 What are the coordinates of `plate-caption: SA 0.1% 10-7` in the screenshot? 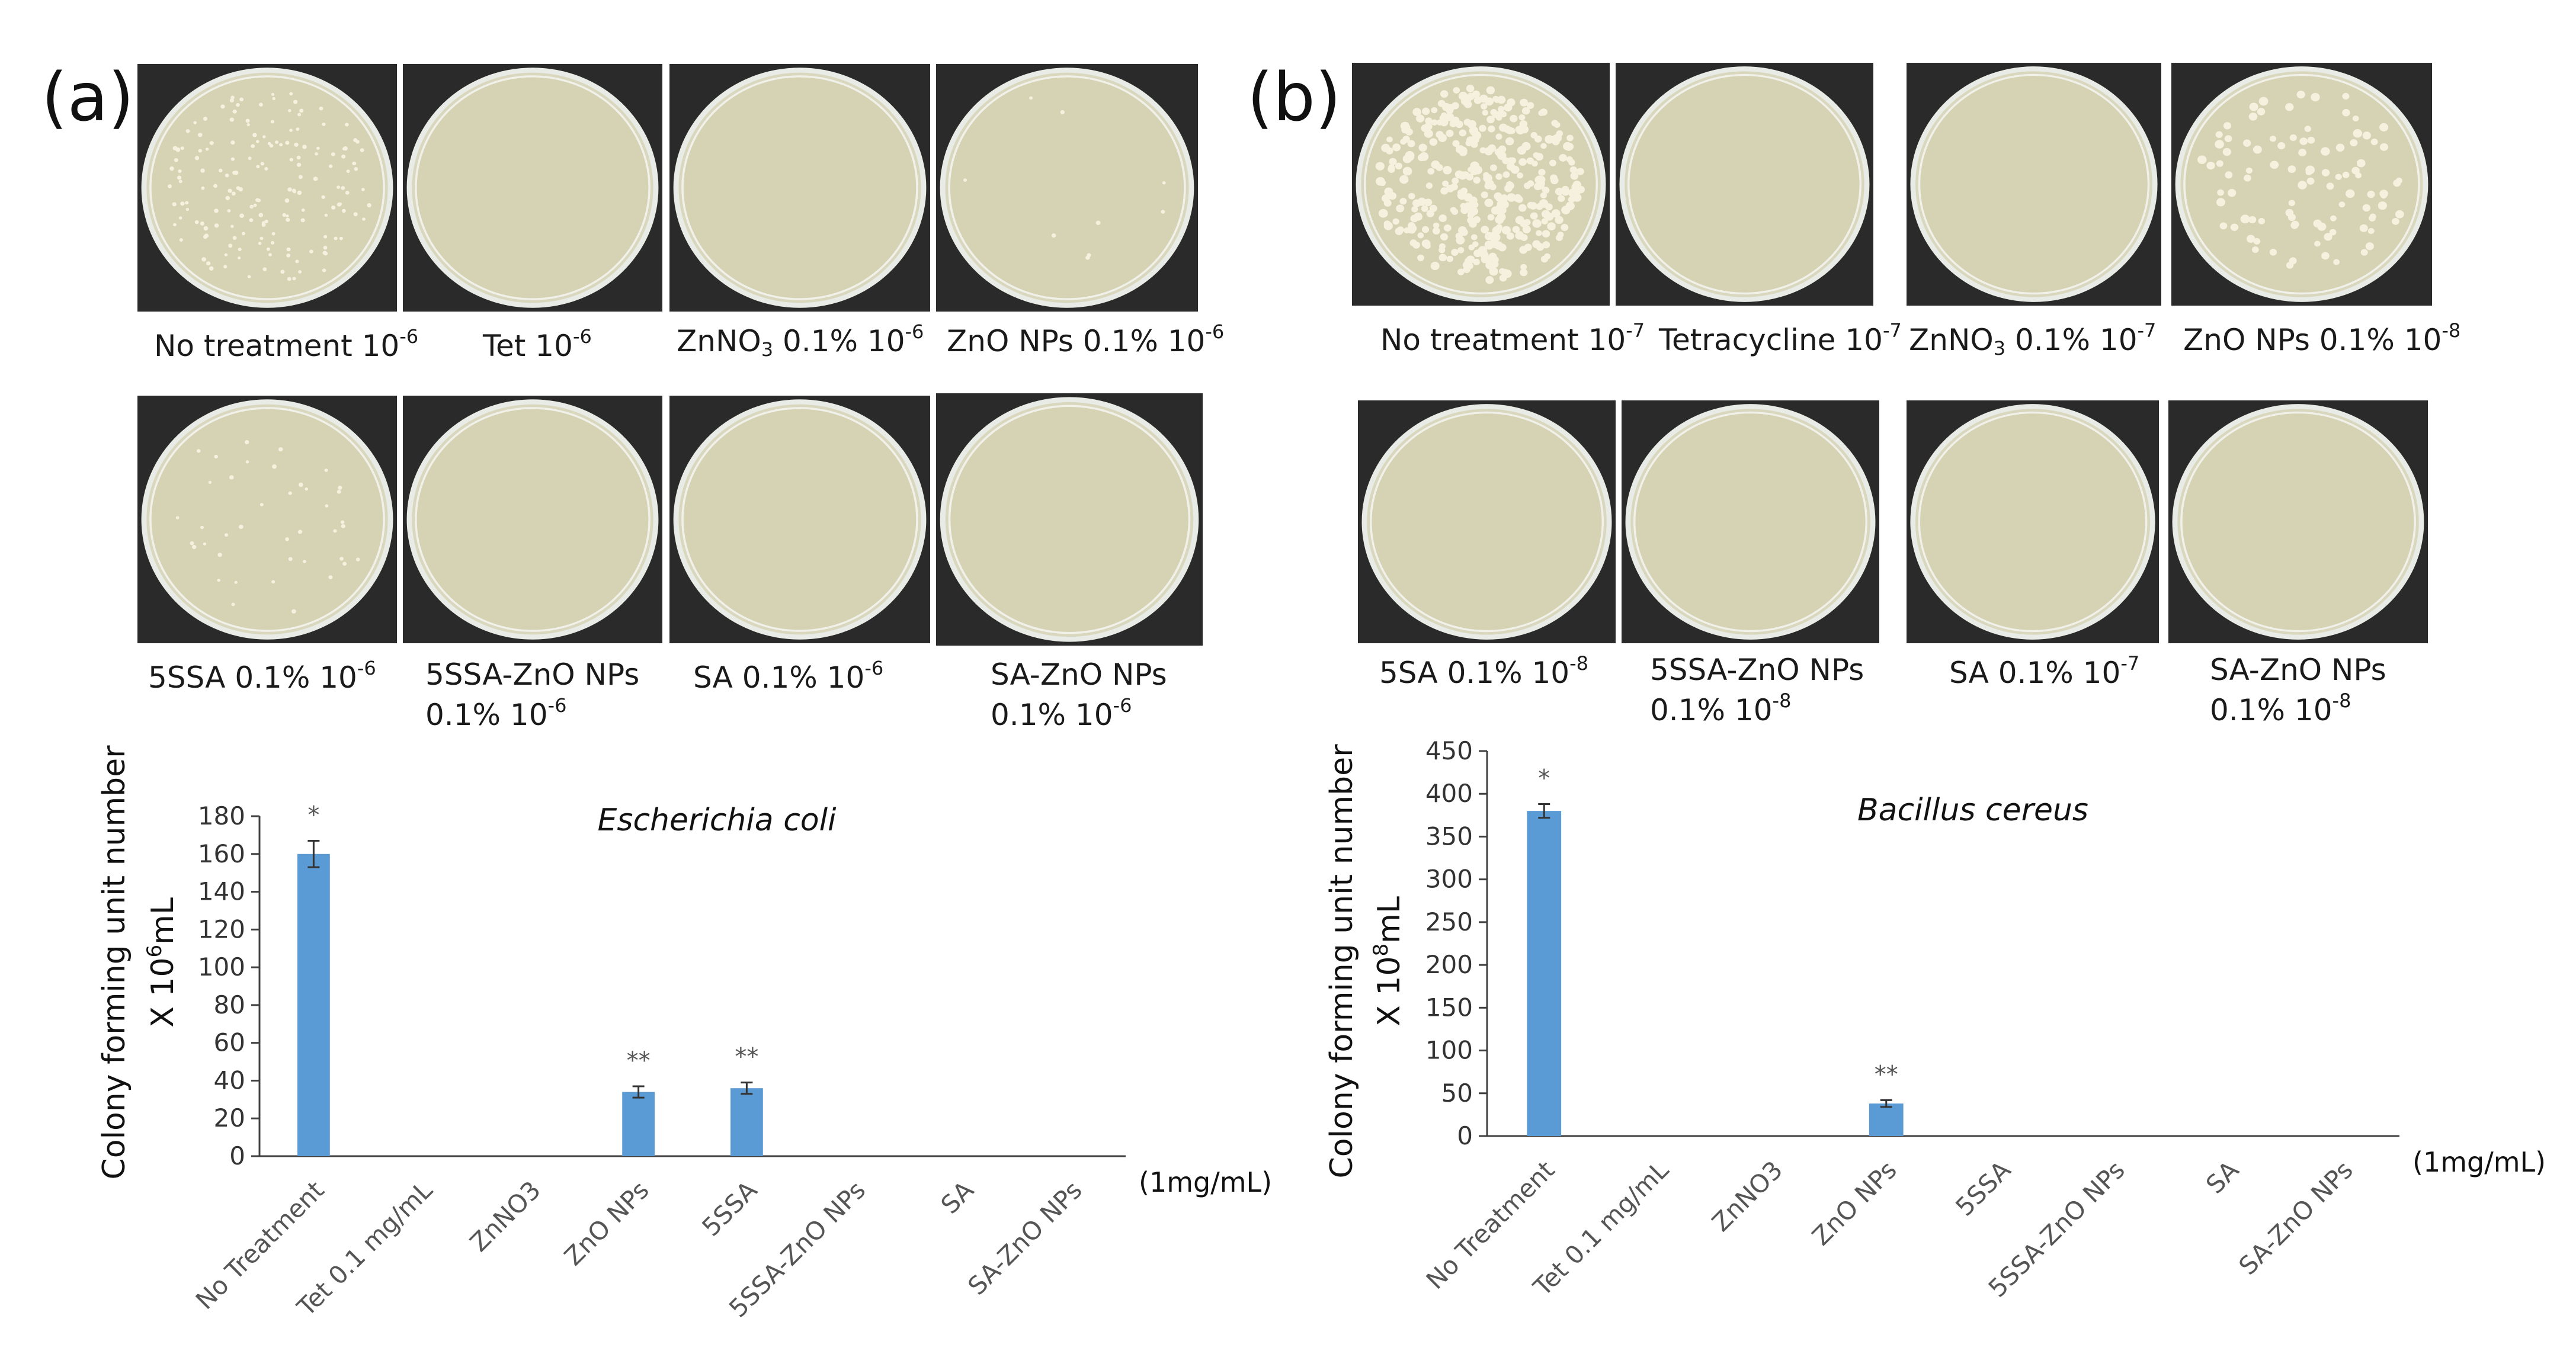 It's located at (2045, 671).